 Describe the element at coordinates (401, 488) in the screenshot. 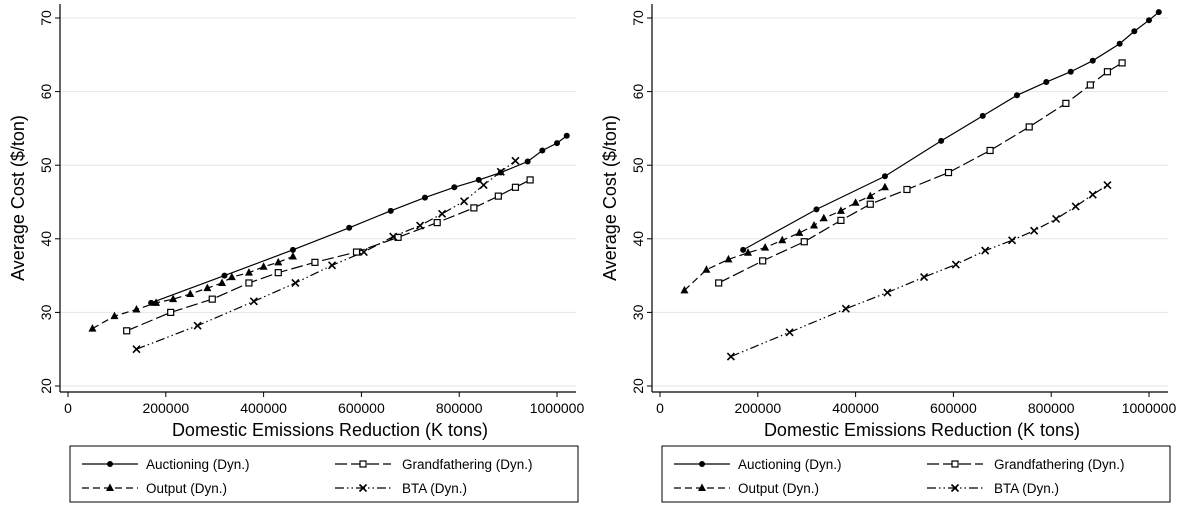

I see `legend-entry: BTA (Dyn.)` at that location.